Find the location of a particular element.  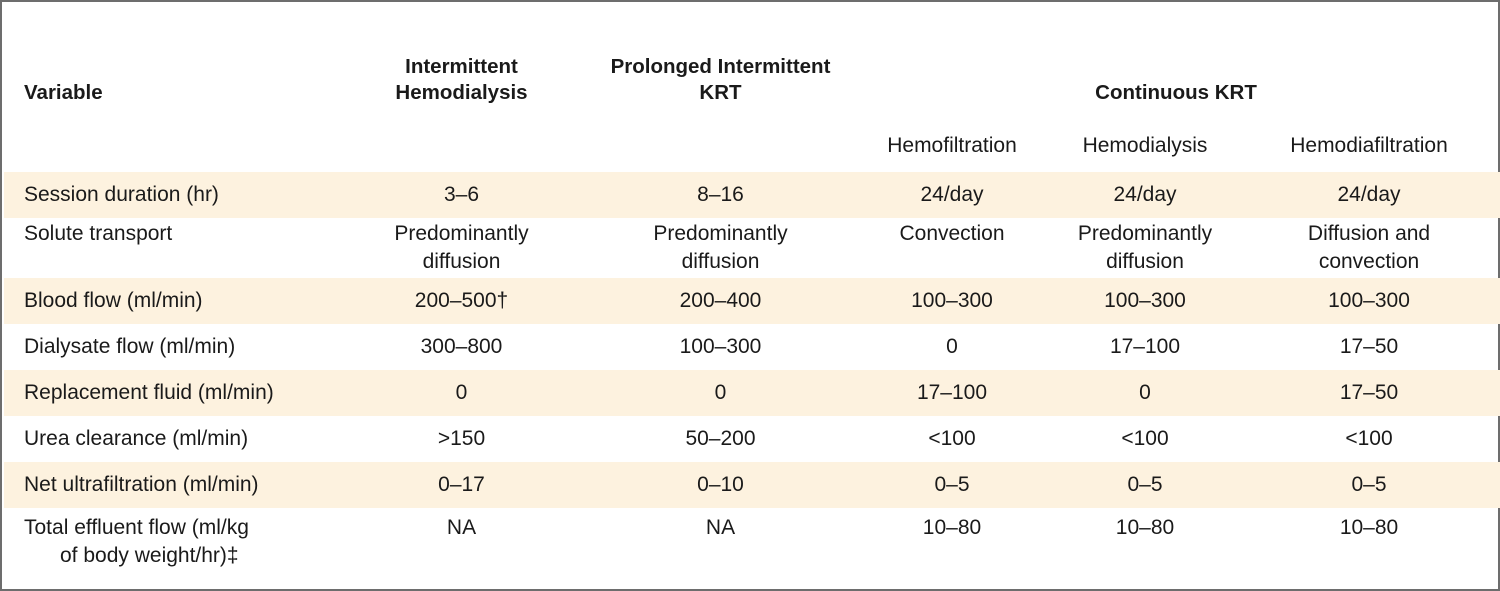

row-label: Replacement fluid (ml/min) is located at coordinates (169, 393).